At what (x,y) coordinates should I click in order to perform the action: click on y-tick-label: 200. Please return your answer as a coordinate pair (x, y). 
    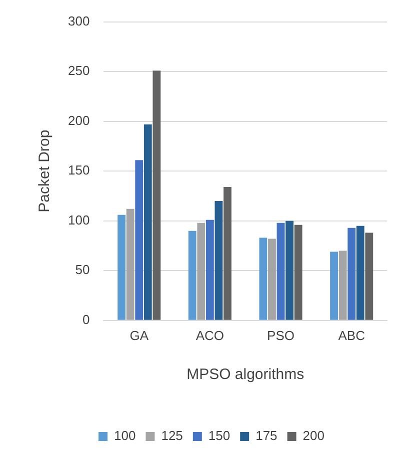
    Looking at the image, I should click on (79, 120).